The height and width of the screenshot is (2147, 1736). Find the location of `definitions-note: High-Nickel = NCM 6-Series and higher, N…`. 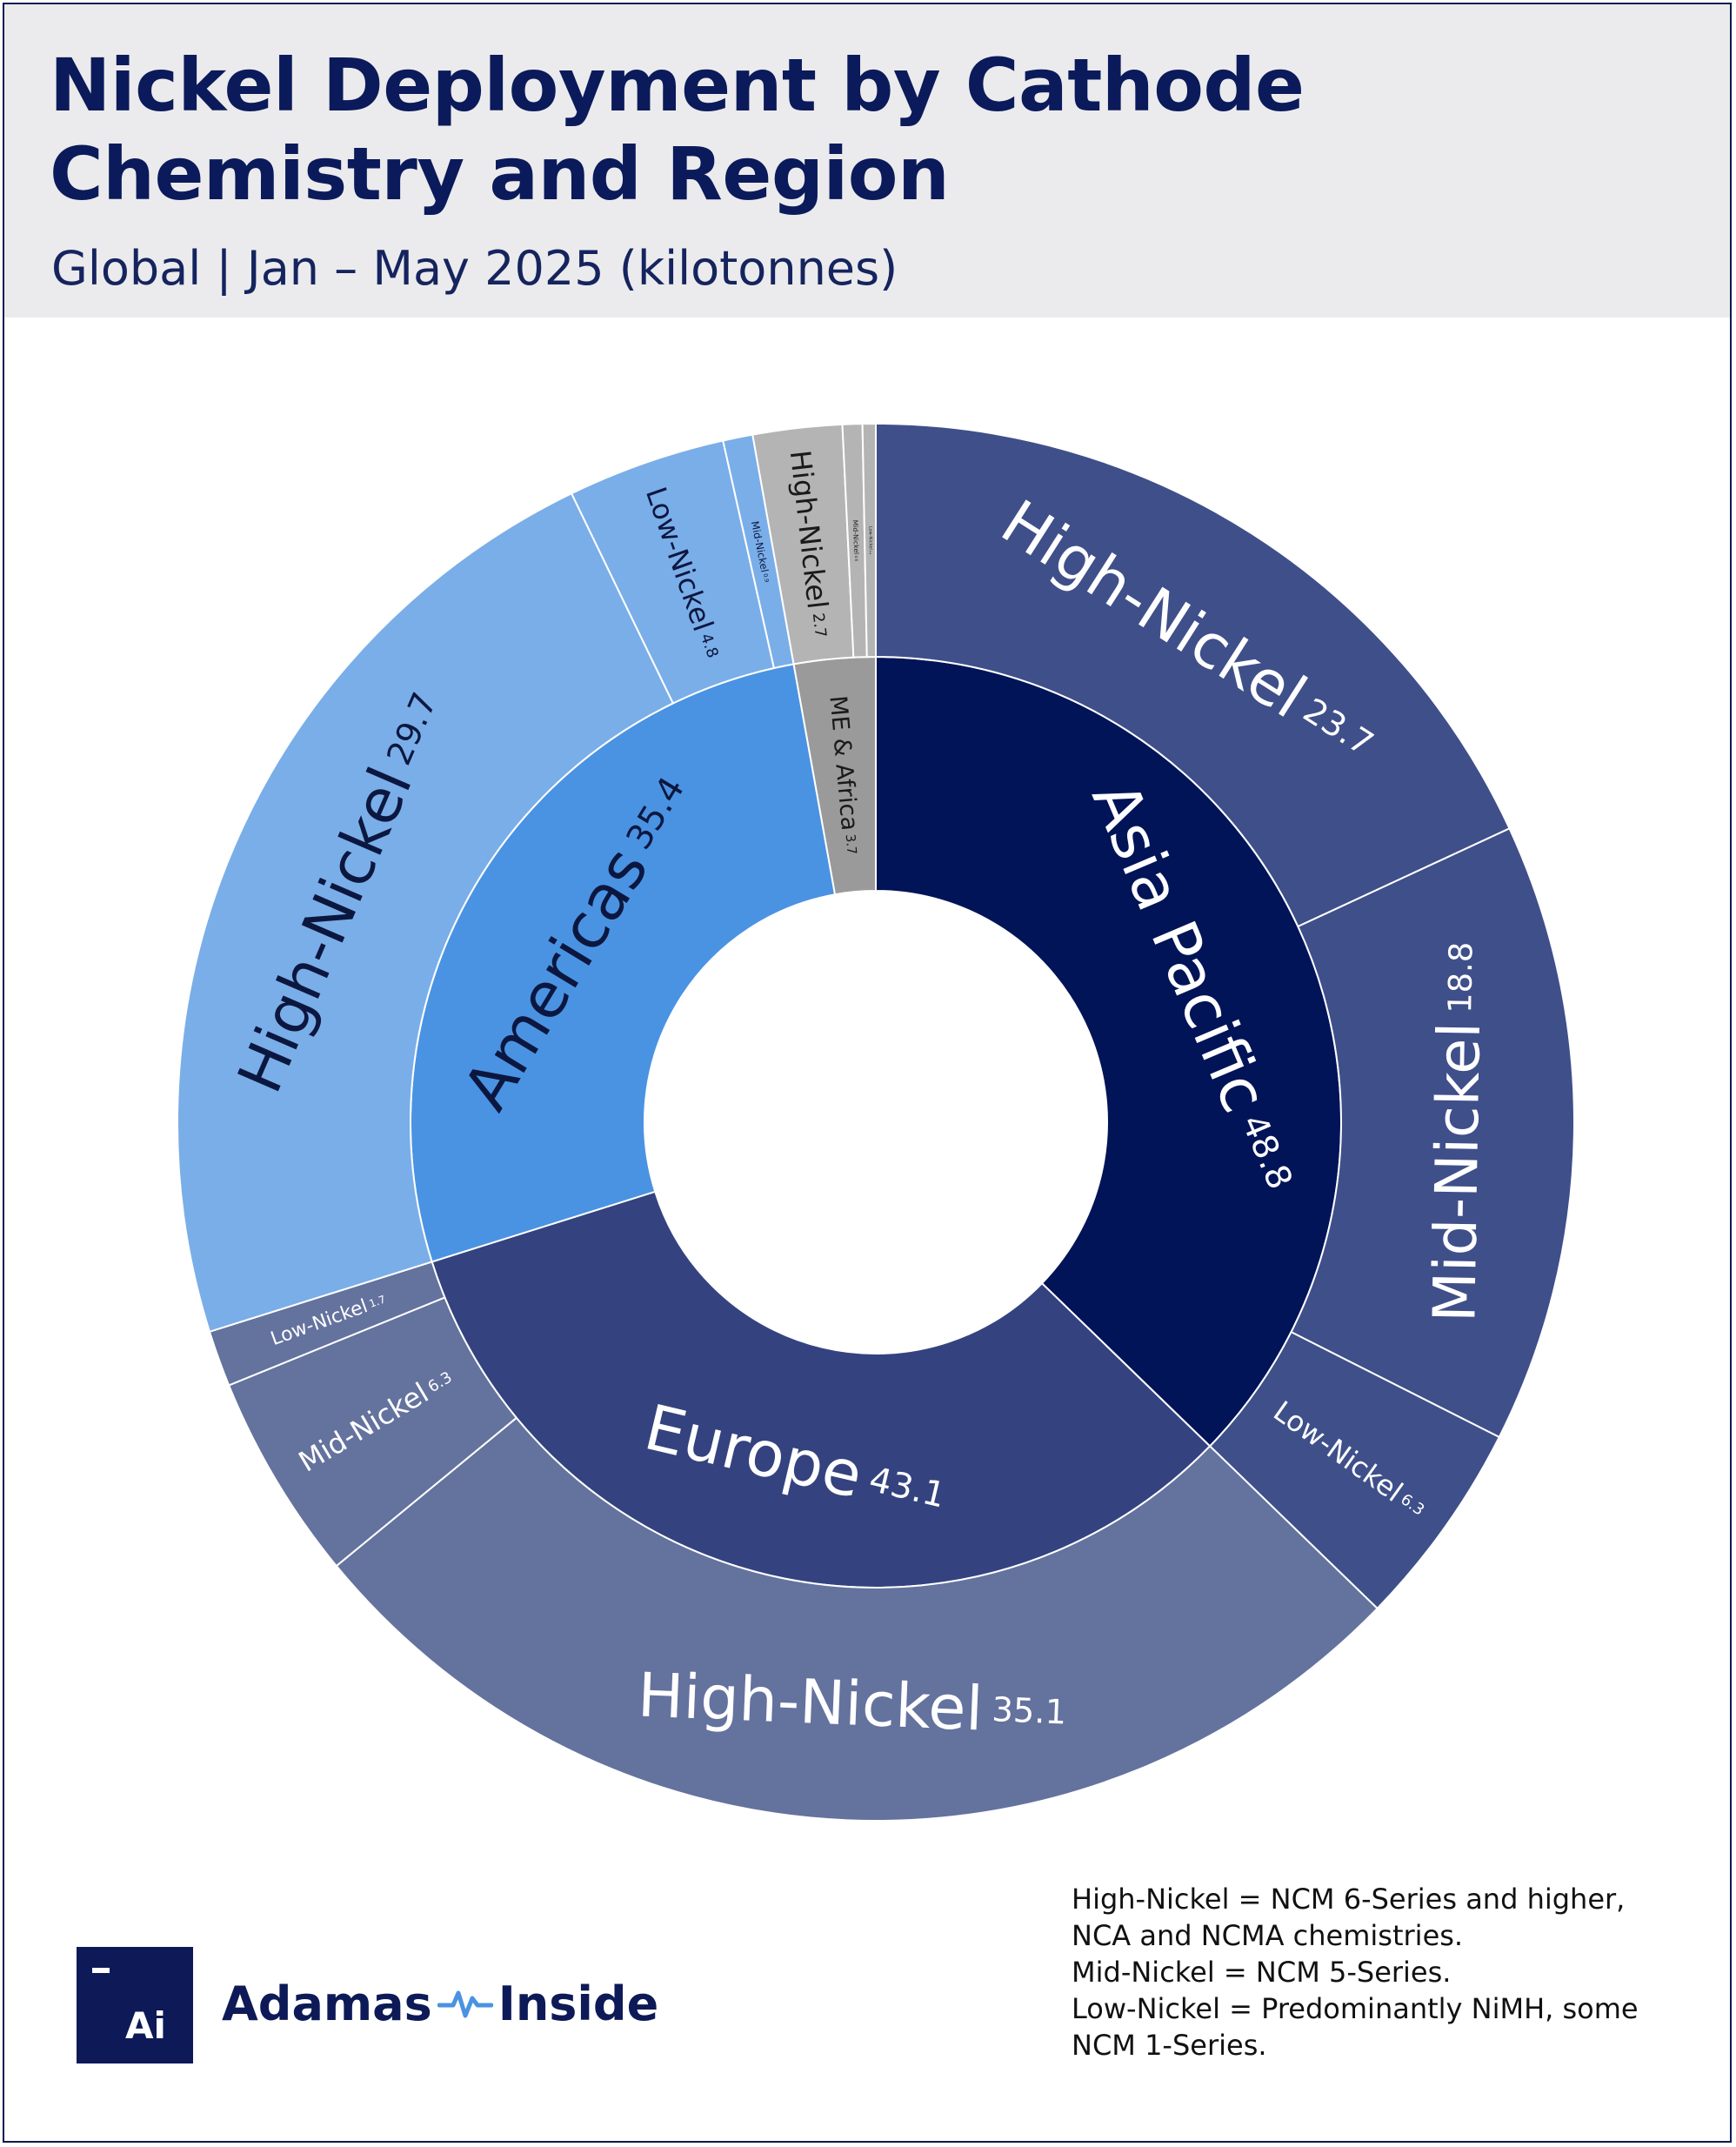

definitions-note: High-Nickel = NCM 6-Series and higher, N… is located at coordinates (1385, 1972).